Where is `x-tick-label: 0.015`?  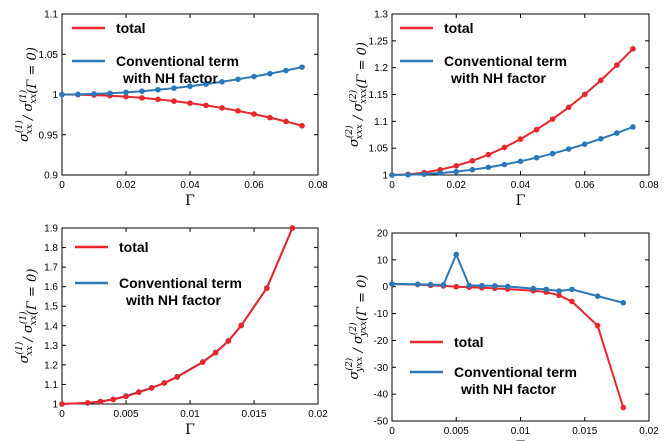
x-tick-label: 0.015 is located at coordinates (253, 414).